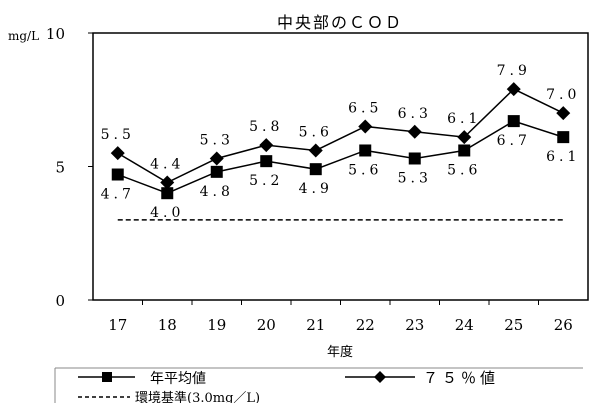 The height and width of the screenshot is (403, 598). I want to click on chart-title: 中央部のＣＯＤ, so click(340, 22).